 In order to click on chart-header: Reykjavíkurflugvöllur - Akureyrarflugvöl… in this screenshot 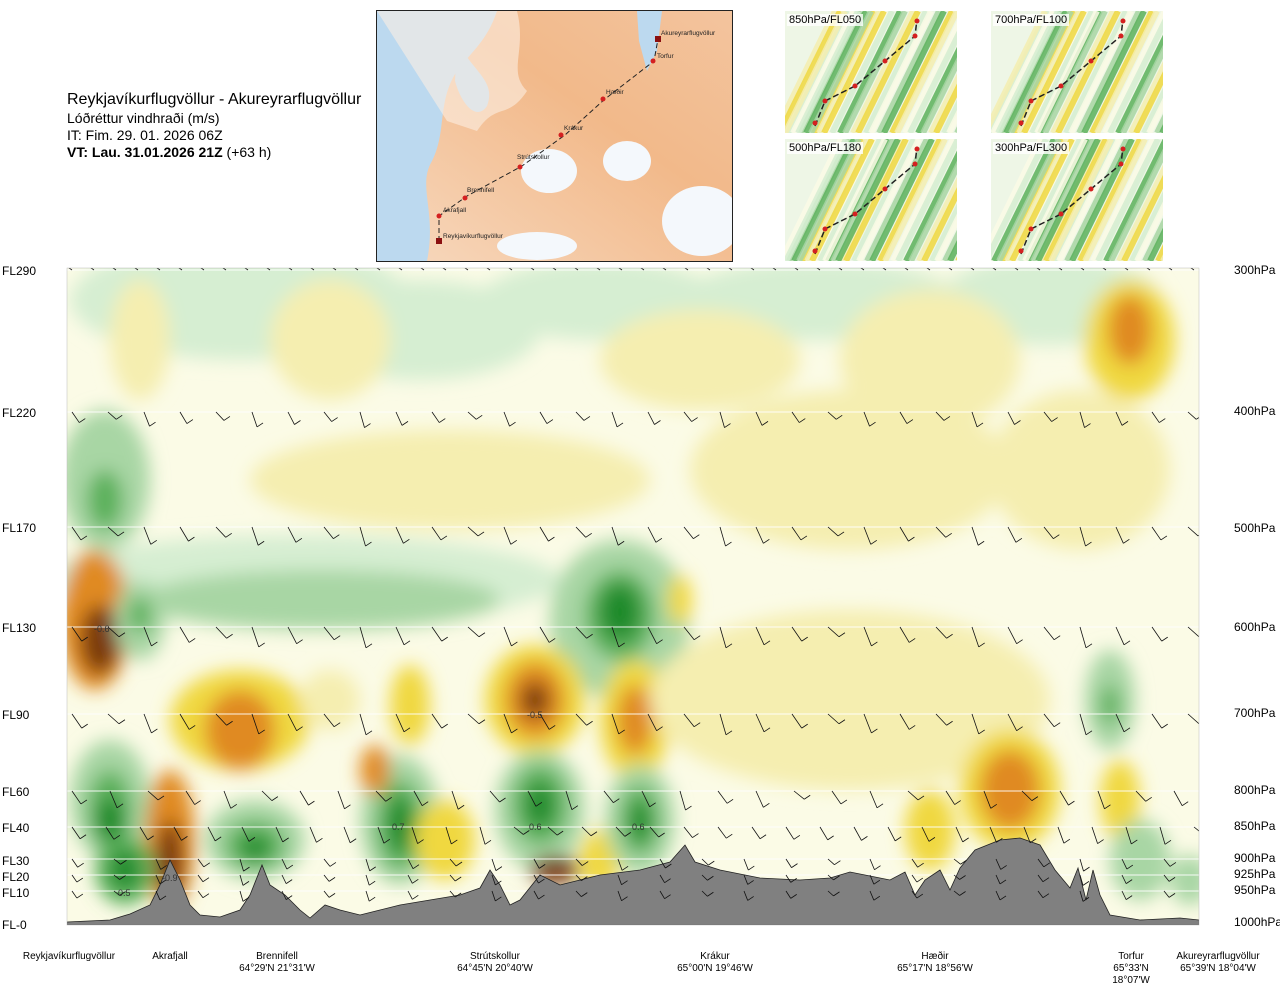, I will do `click(214, 125)`.